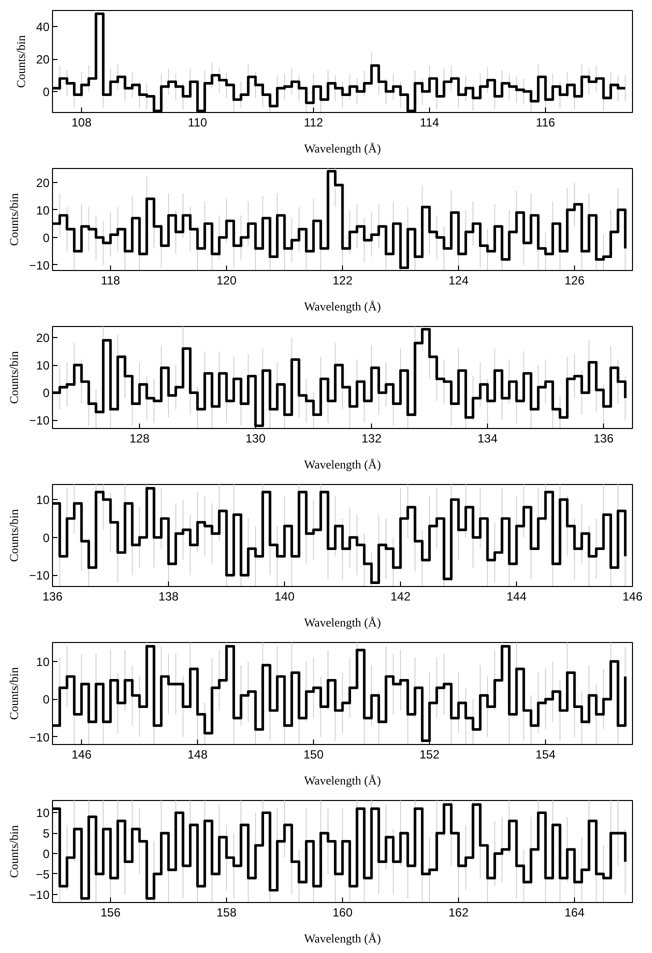  Describe the element at coordinates (545, 755) in the screenshot. I see `x-tick-label: 154` at that location.